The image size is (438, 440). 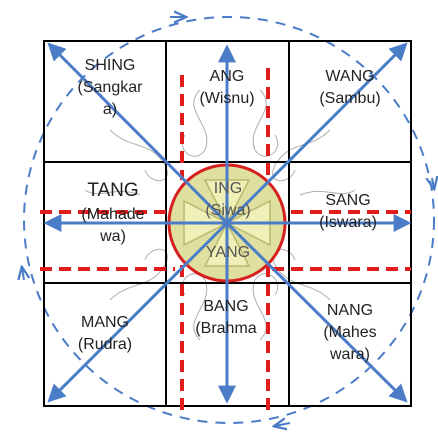 I want to click on cell-deity: (Sambu), so click(x=350, y=98).